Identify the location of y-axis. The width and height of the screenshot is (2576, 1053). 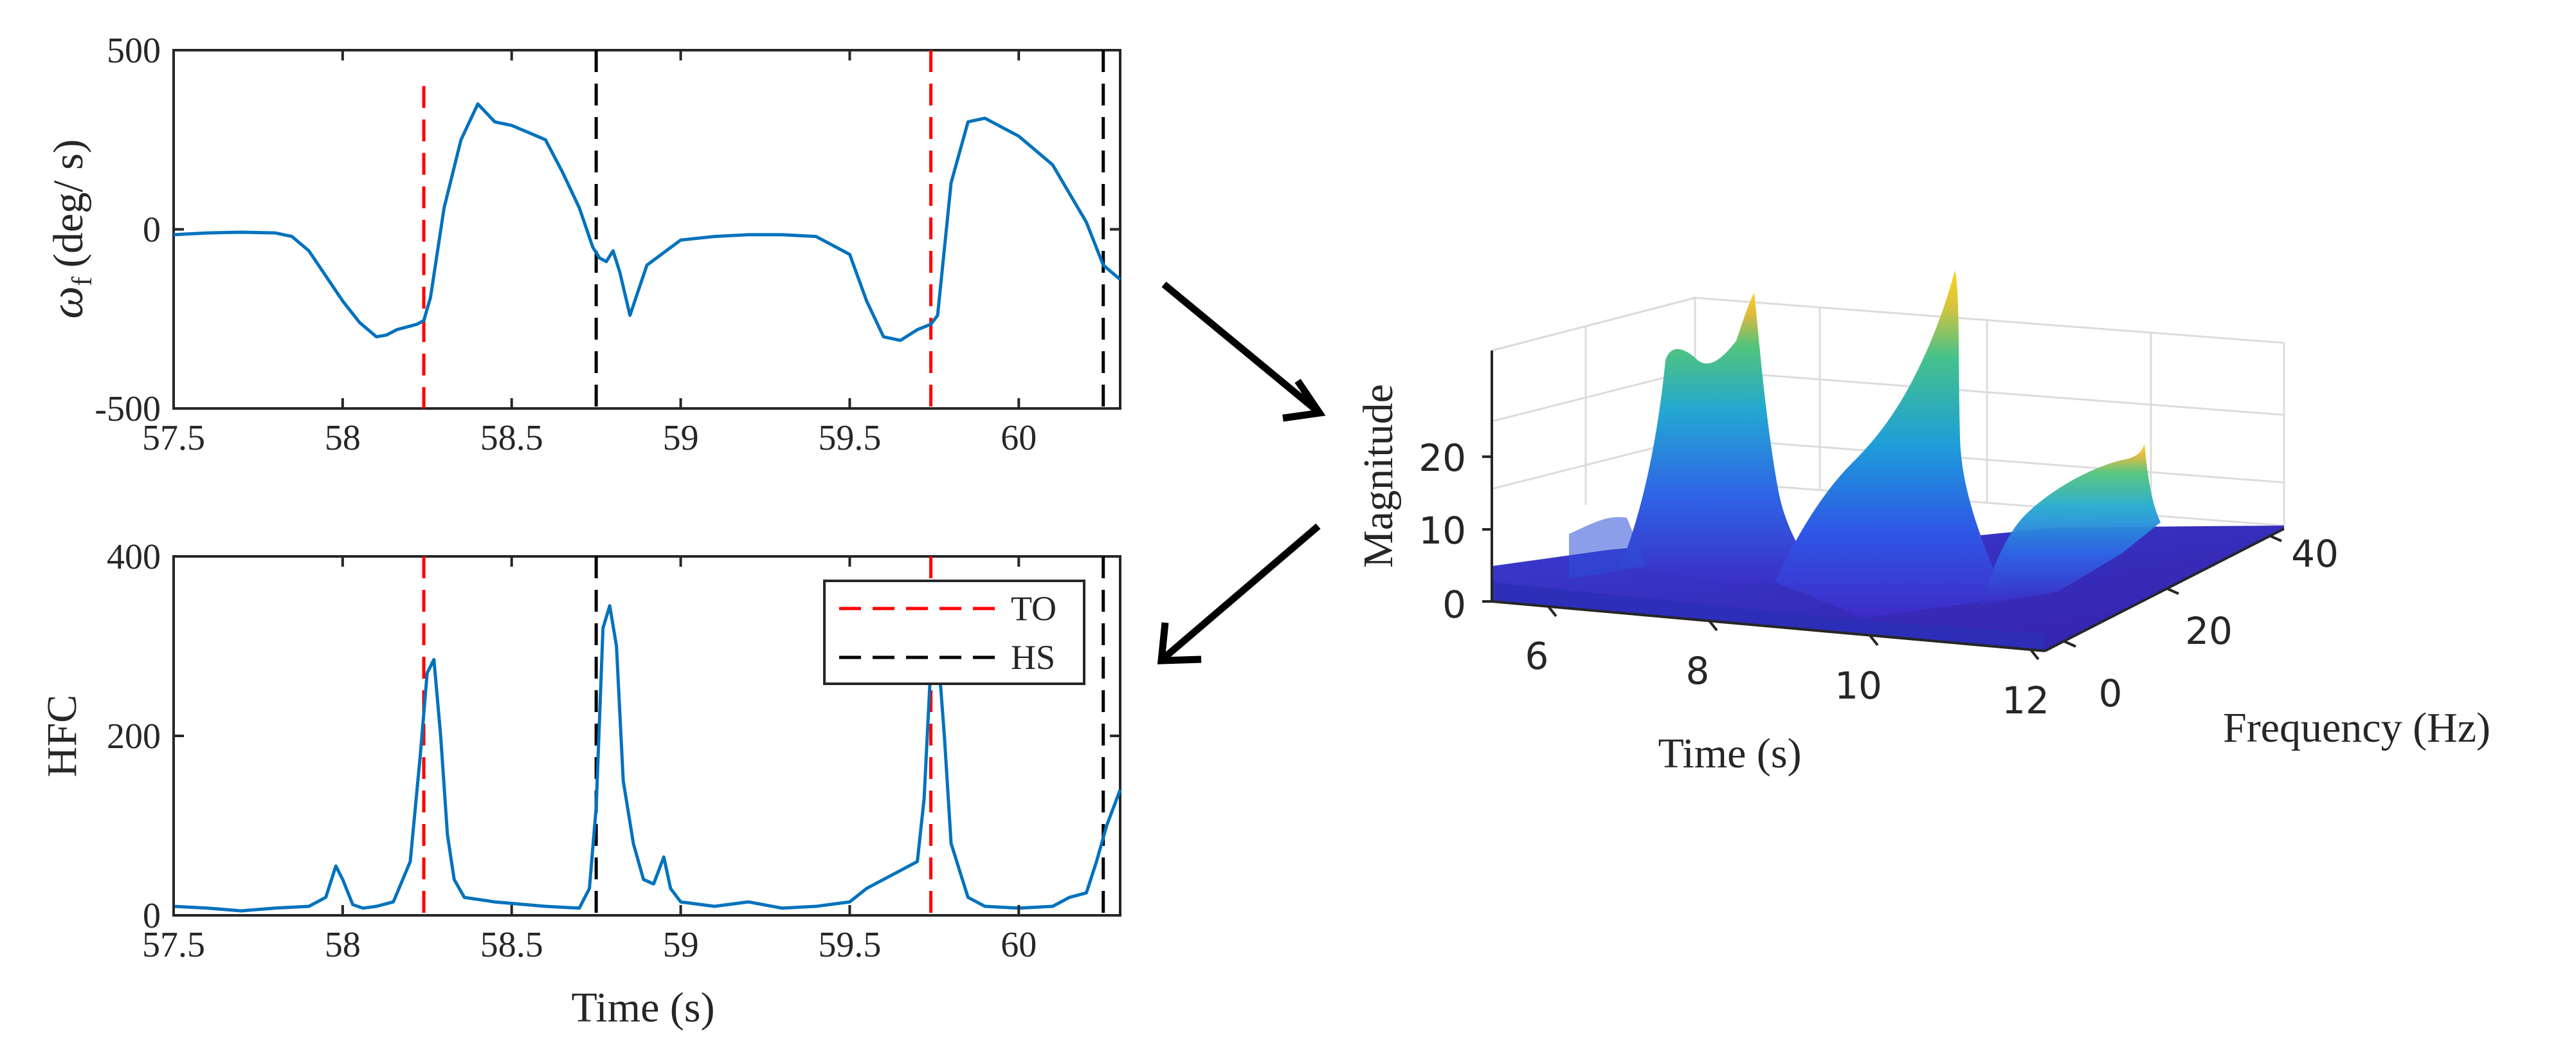
(2164, 589).